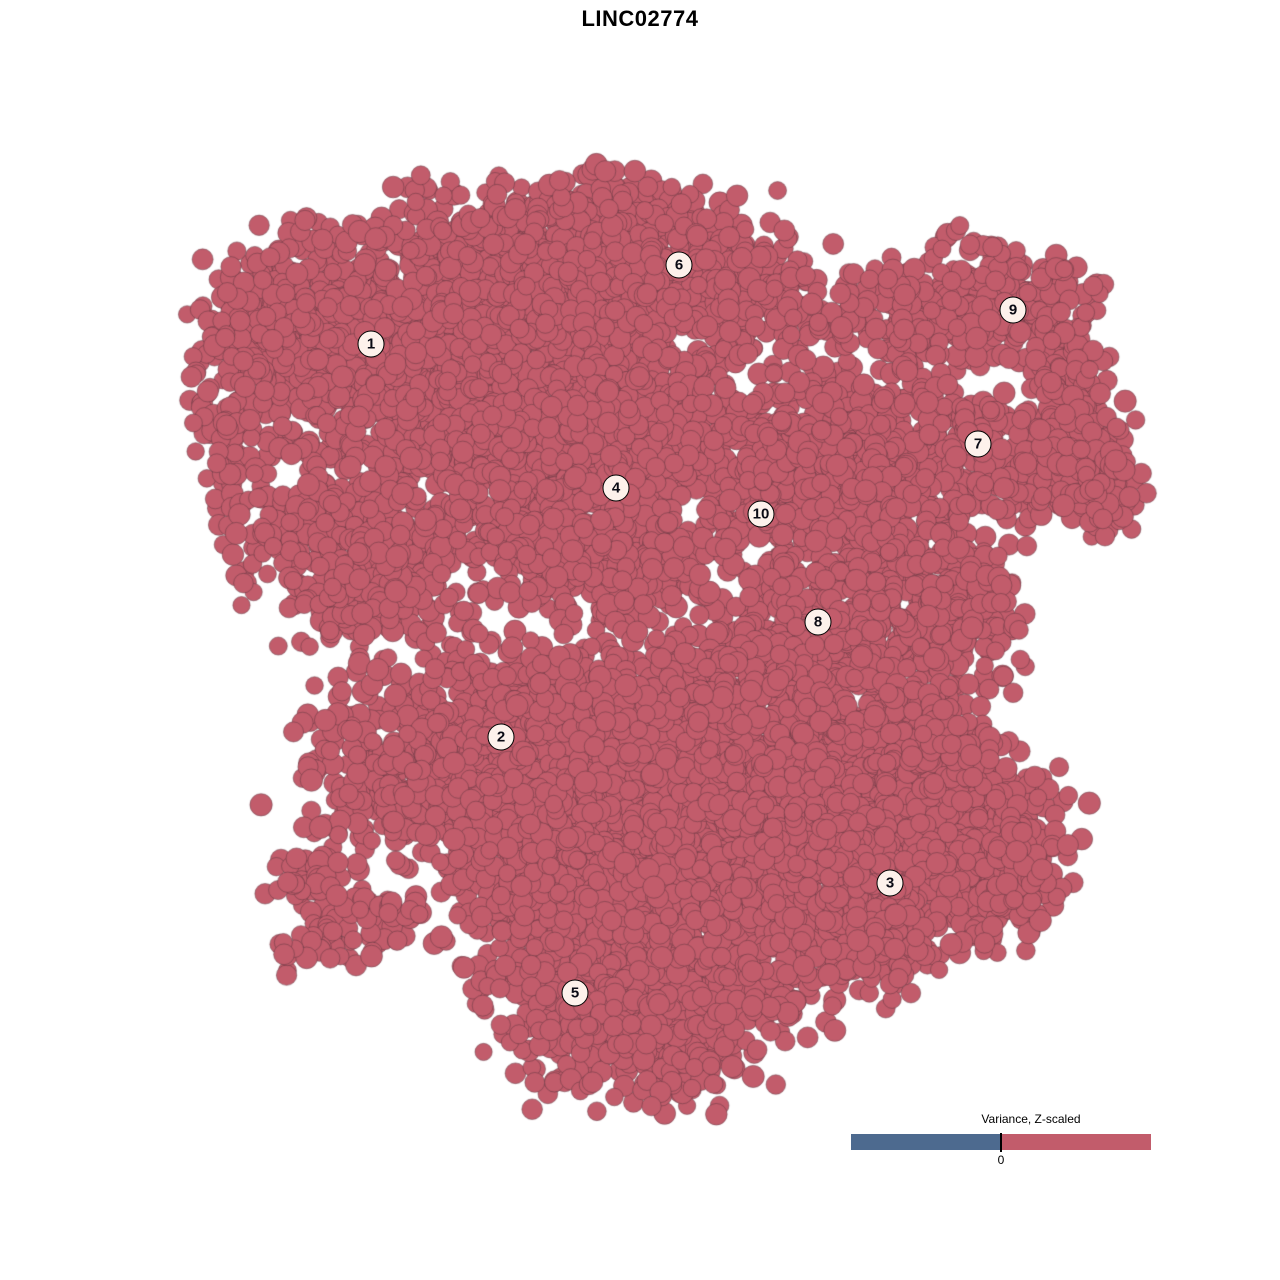 This screenshot has height=1280, width=1280. Describe the element at coordinates (1031, 1119) in the screenshot. I see `legend-title: Variance, Z-scaled` at that location.